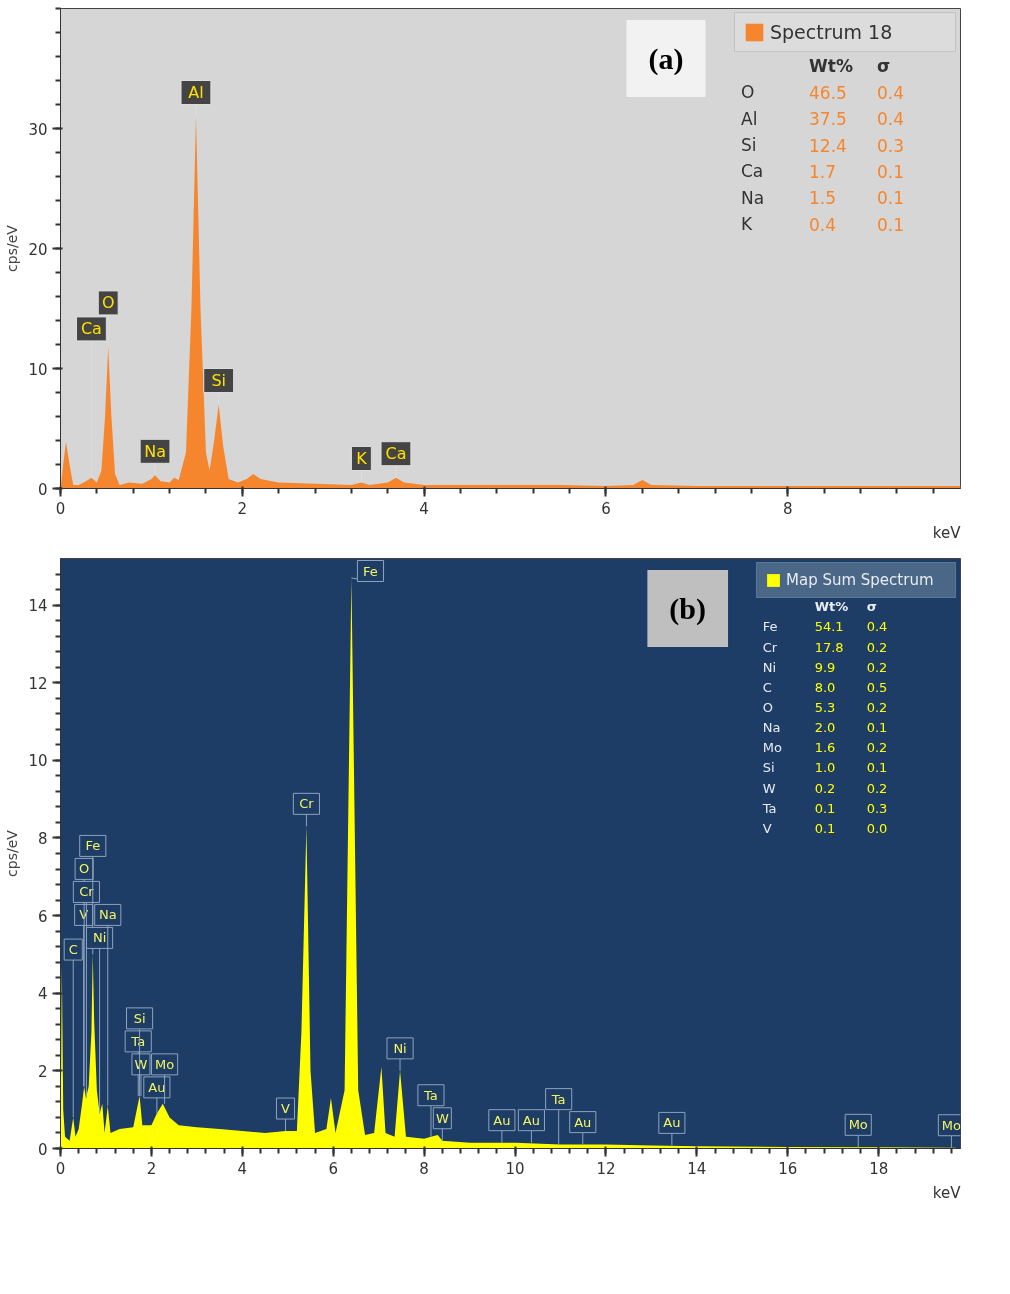 The image size is (1010, 1294). I want to click on annotation: (b), so click(688, 609).